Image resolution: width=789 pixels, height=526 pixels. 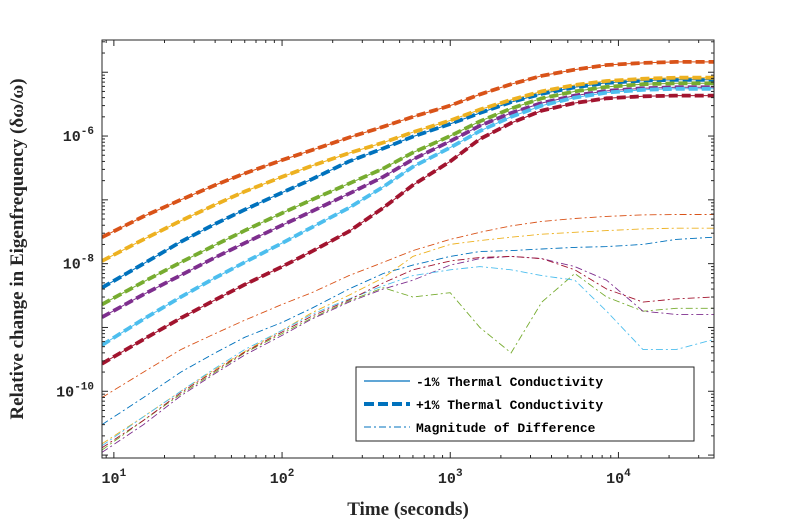 I want to click on legend-label-plus: +1% Thermal Conductivity, so click(x=509, y=405).